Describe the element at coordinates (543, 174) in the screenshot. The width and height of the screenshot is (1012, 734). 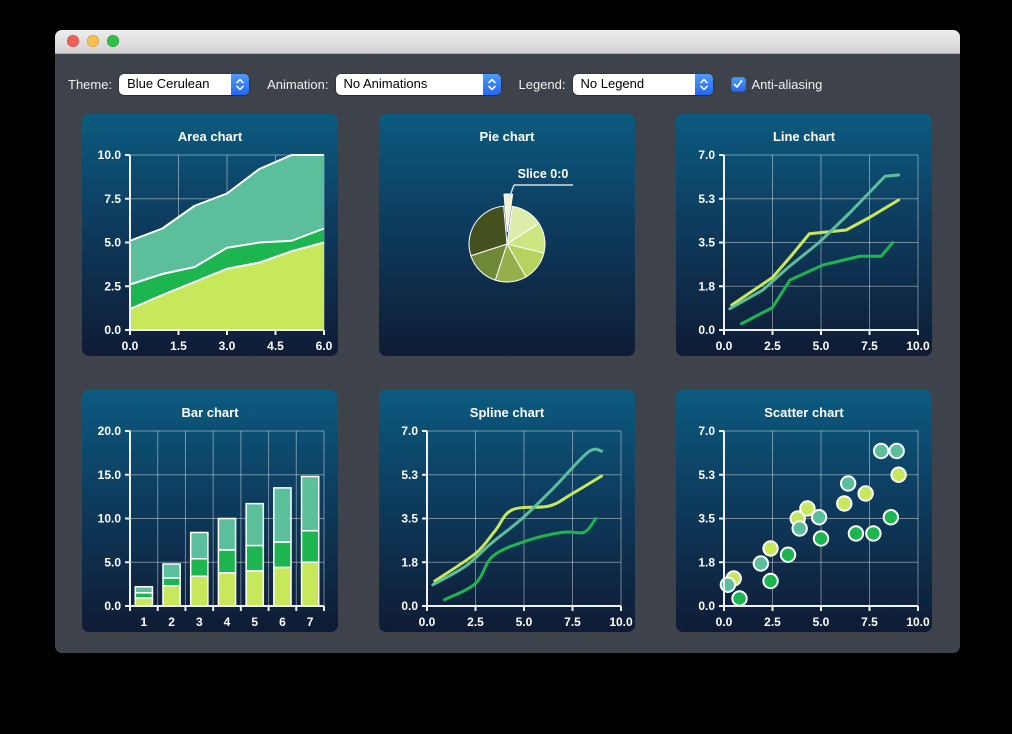
I see `pie-slice-label: Slice 0:0` at that location.